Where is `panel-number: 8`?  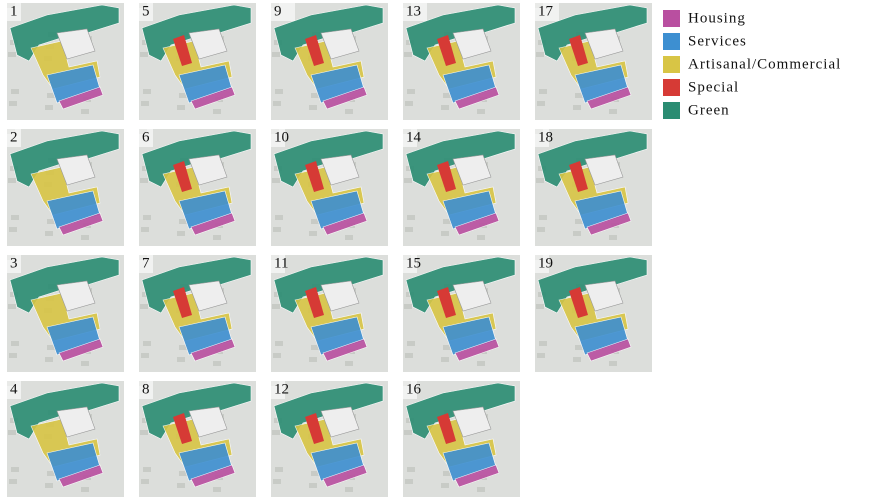
panel-number: 8 is located at coordinates (146, 389).